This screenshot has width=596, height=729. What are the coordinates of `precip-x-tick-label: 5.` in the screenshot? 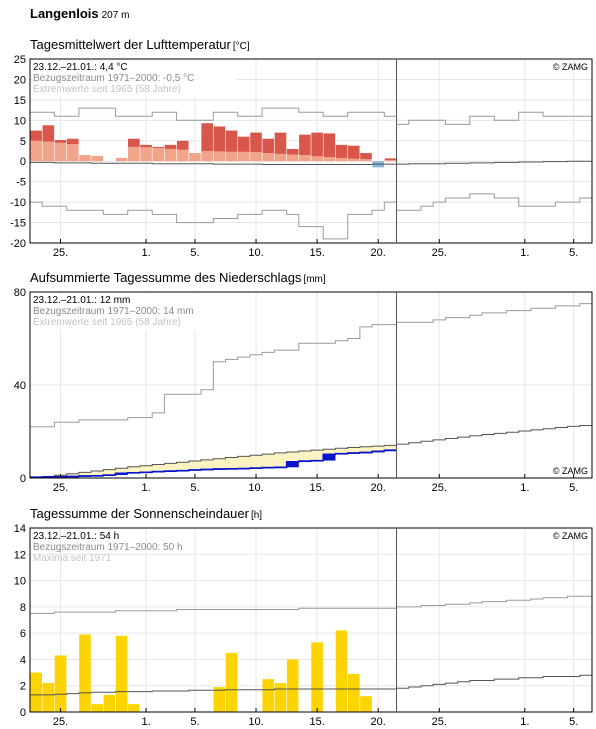 It's located at (573, 488).